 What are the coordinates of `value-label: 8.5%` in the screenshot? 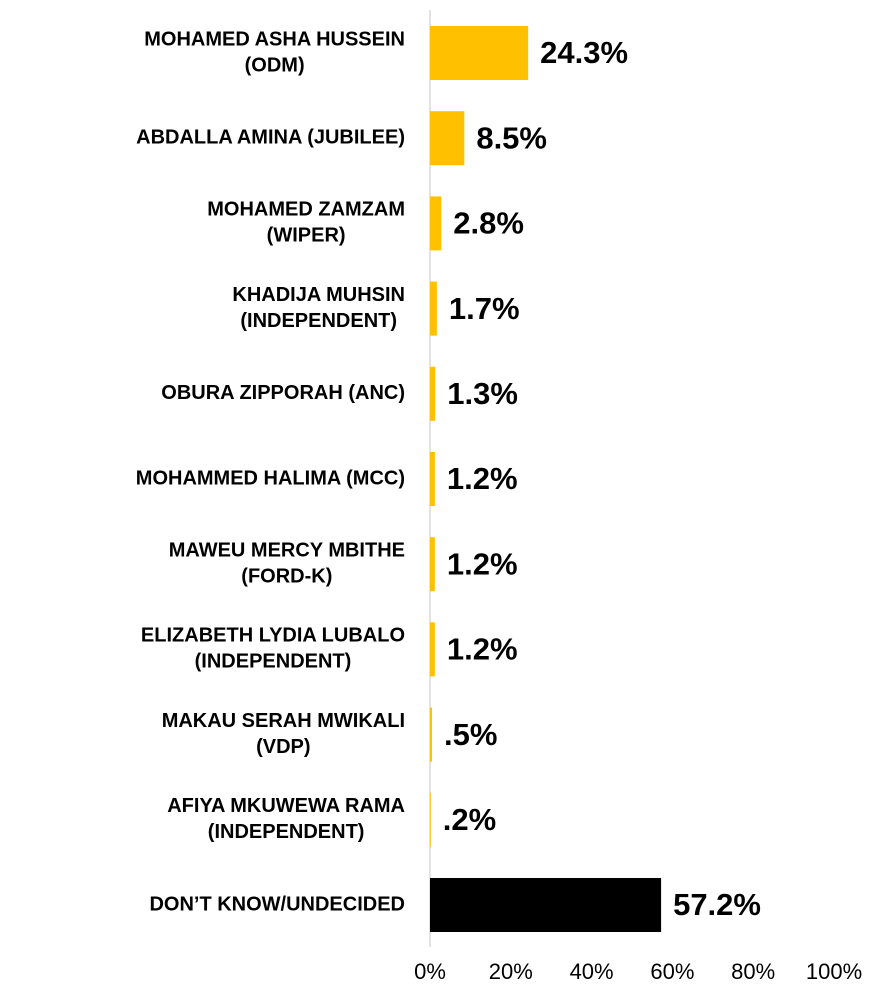 It's located at (511, 137).